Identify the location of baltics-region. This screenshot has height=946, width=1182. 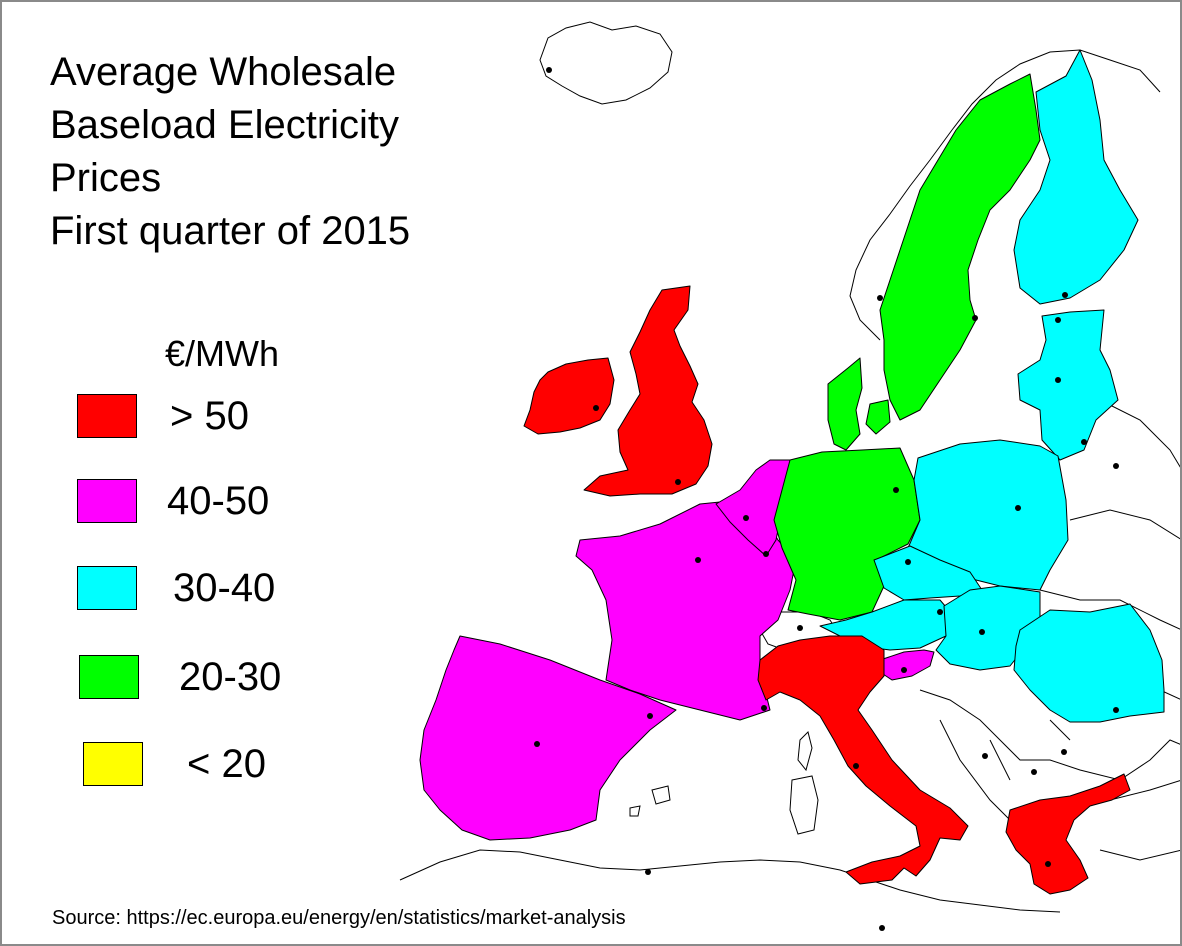
(1068, 385).